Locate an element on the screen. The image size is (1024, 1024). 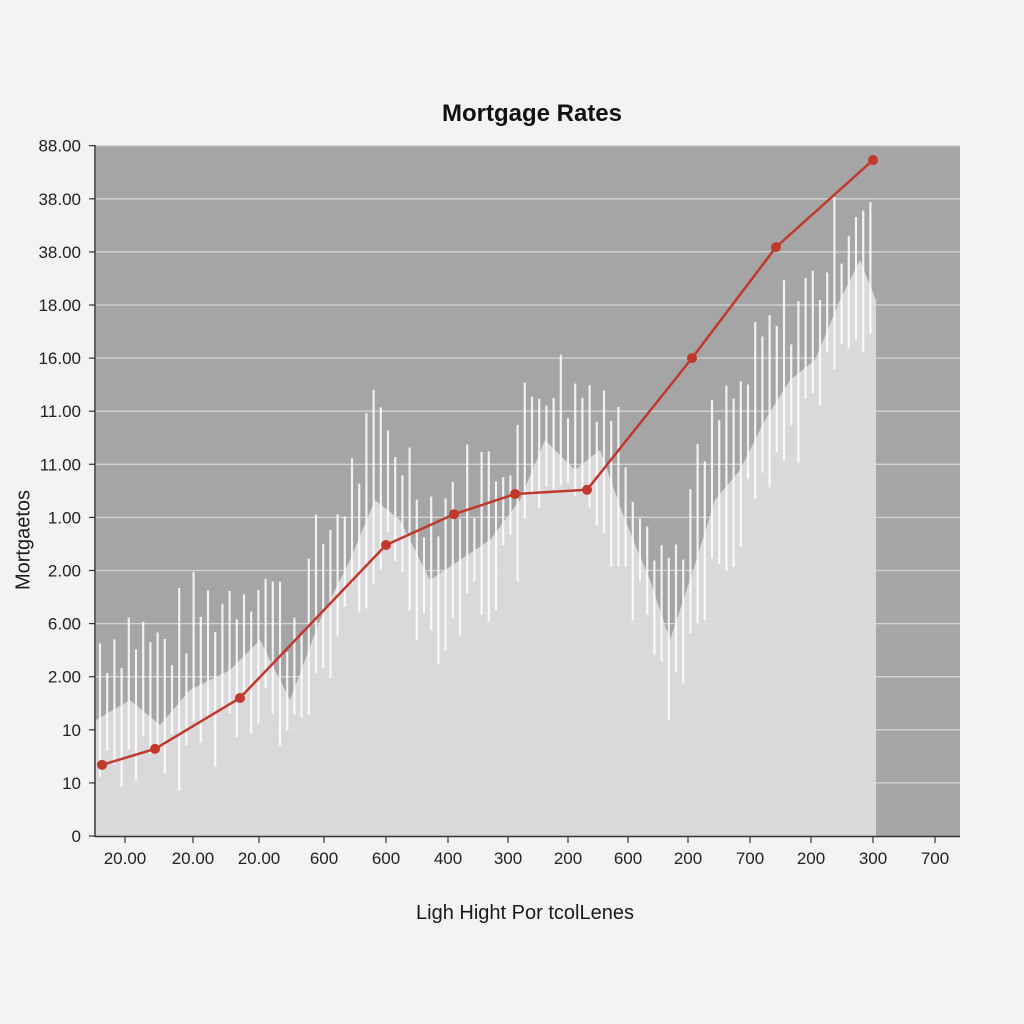
y-tick-label: 6.00 is located at coordinates (64, 624).